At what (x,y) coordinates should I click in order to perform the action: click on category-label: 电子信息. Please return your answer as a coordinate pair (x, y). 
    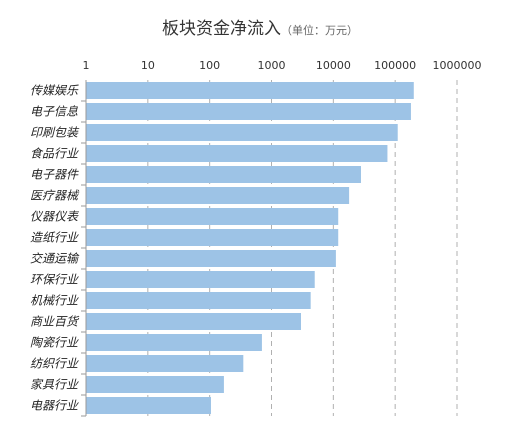
    Looking at the image, I should click on (54, 112).